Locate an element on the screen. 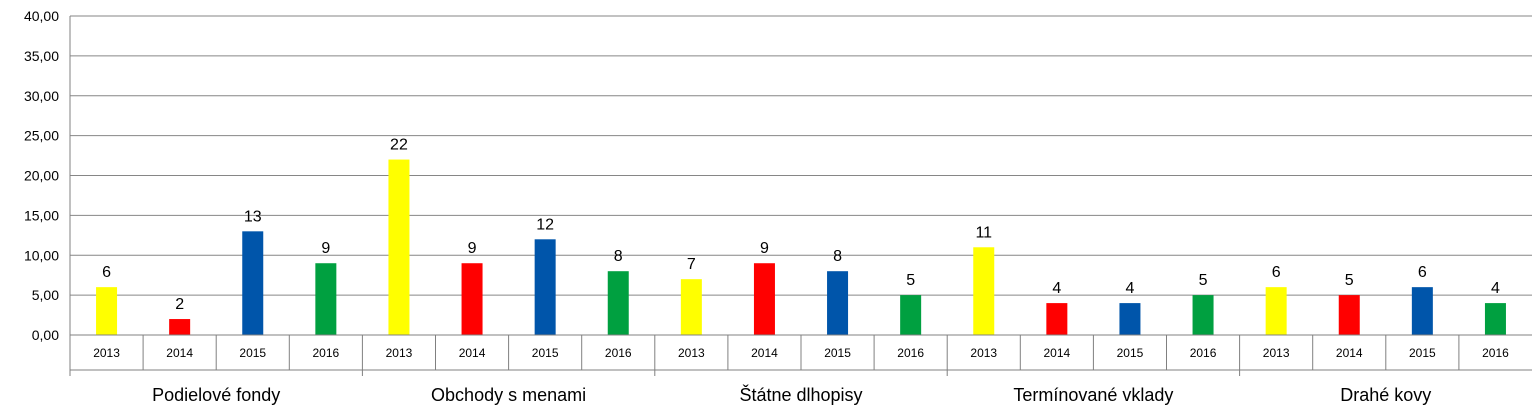  data-label: 11 is located at coordinates (983, 232).